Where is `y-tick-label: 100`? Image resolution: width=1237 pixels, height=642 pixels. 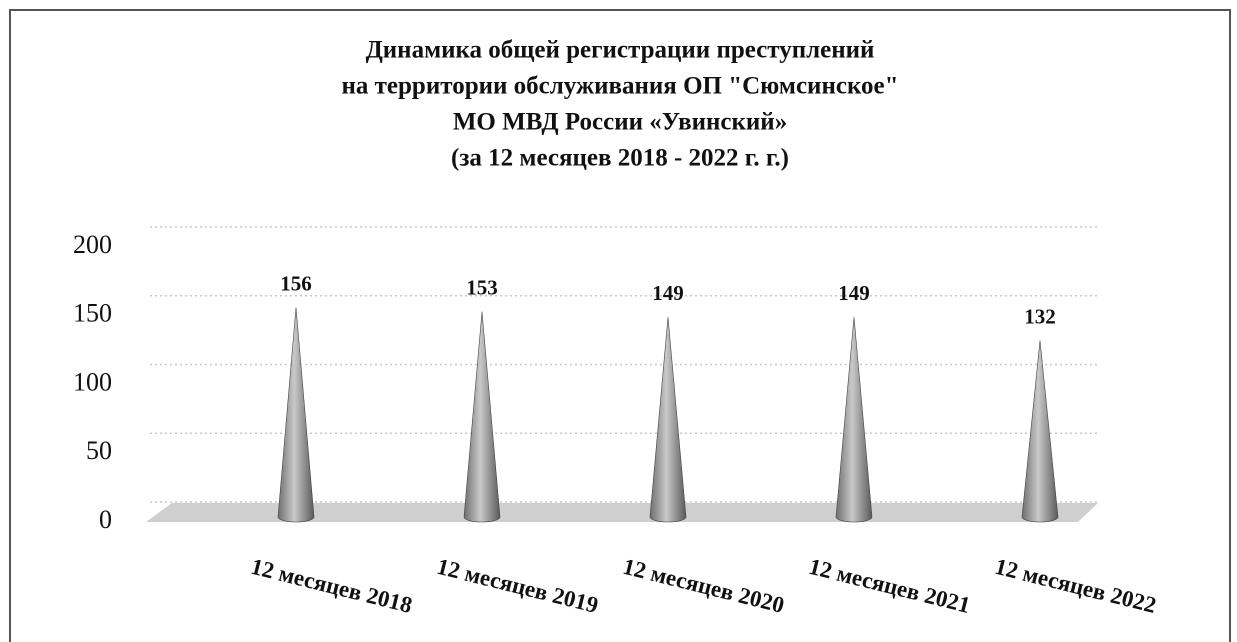 y-tick-label: 100 is located at coordinates (92, 381).